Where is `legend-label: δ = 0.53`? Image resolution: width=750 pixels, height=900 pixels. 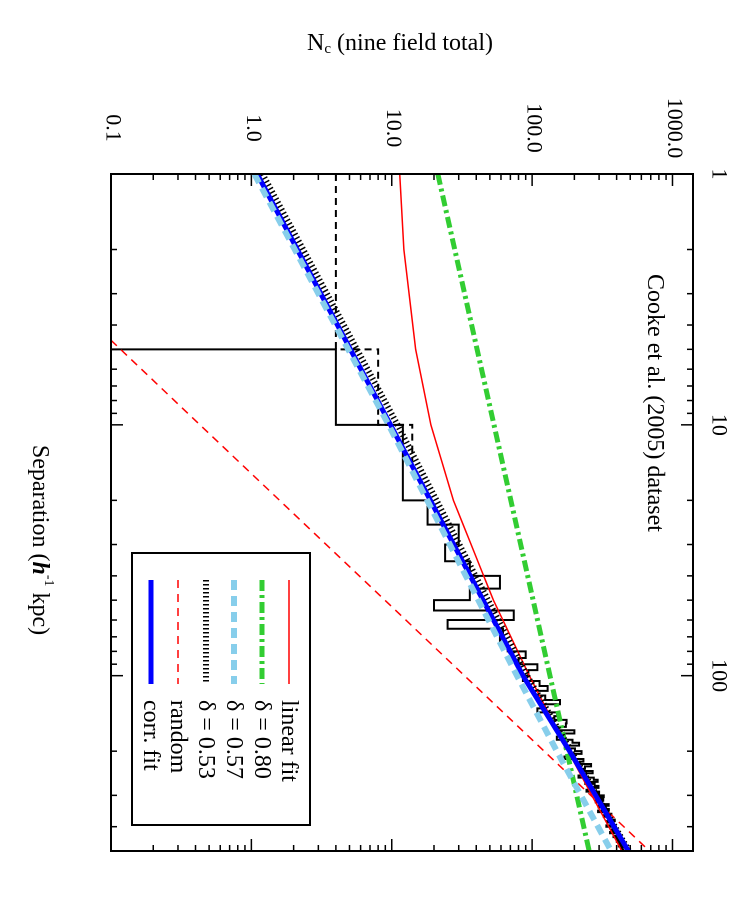
legend-label: δ = 0.53 is located at coordinates (206, 739).